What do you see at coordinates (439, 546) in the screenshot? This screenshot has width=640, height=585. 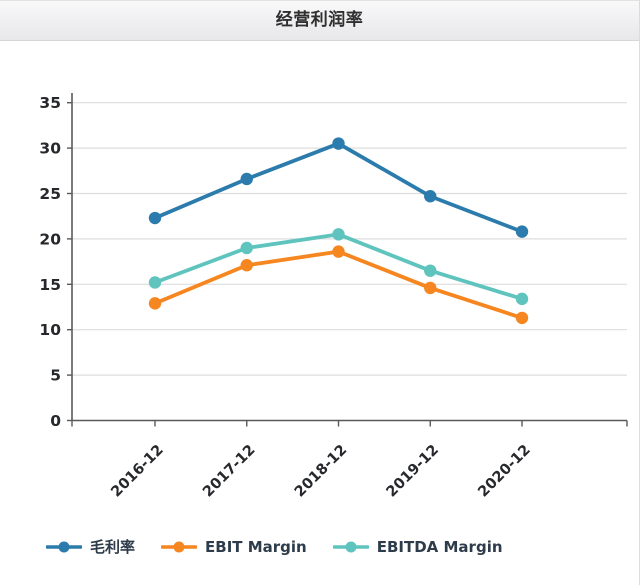 I see `legend-label: EBITDA Margin` at bounding box center [439, 546].